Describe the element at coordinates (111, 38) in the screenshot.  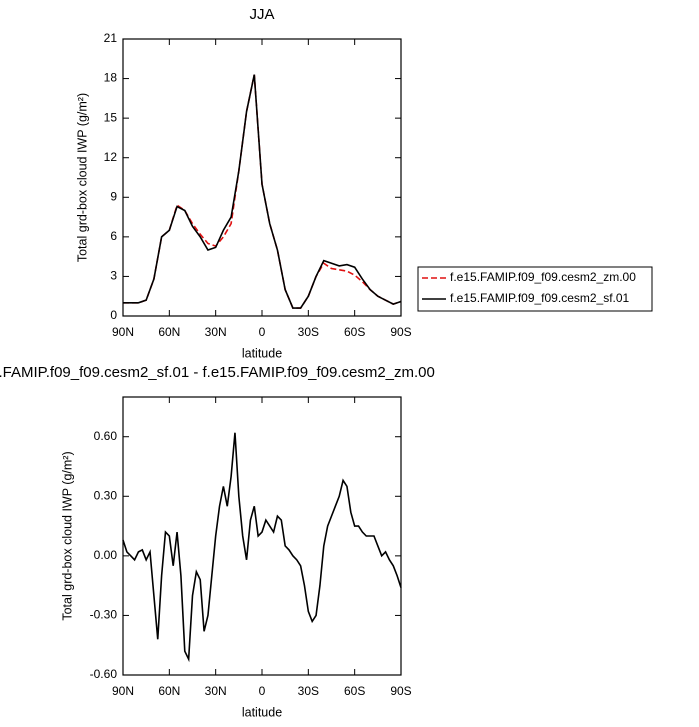
I see `y-tick-label: 21` at that location.